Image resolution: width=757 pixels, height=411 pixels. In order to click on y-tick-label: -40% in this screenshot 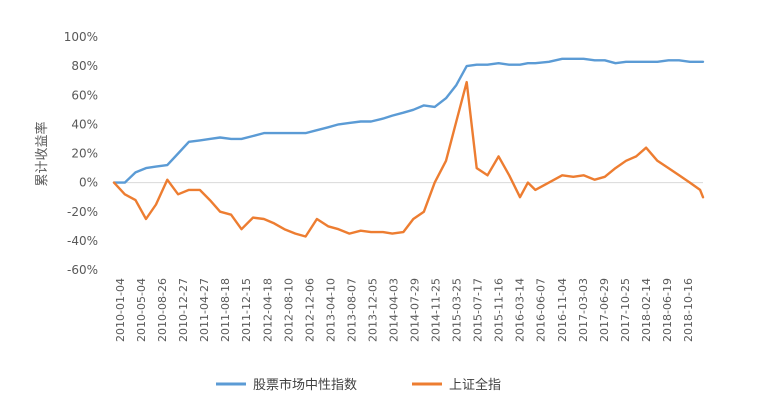, I will do `click(82, 241)`.